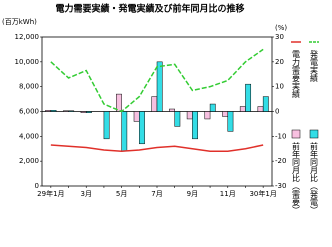 Image resolution: width=332 pixels, height=247 pixels. Describe the element at coordinates (280, 161) in the screenshot. I see `y2-tick-label: -20` at that location.